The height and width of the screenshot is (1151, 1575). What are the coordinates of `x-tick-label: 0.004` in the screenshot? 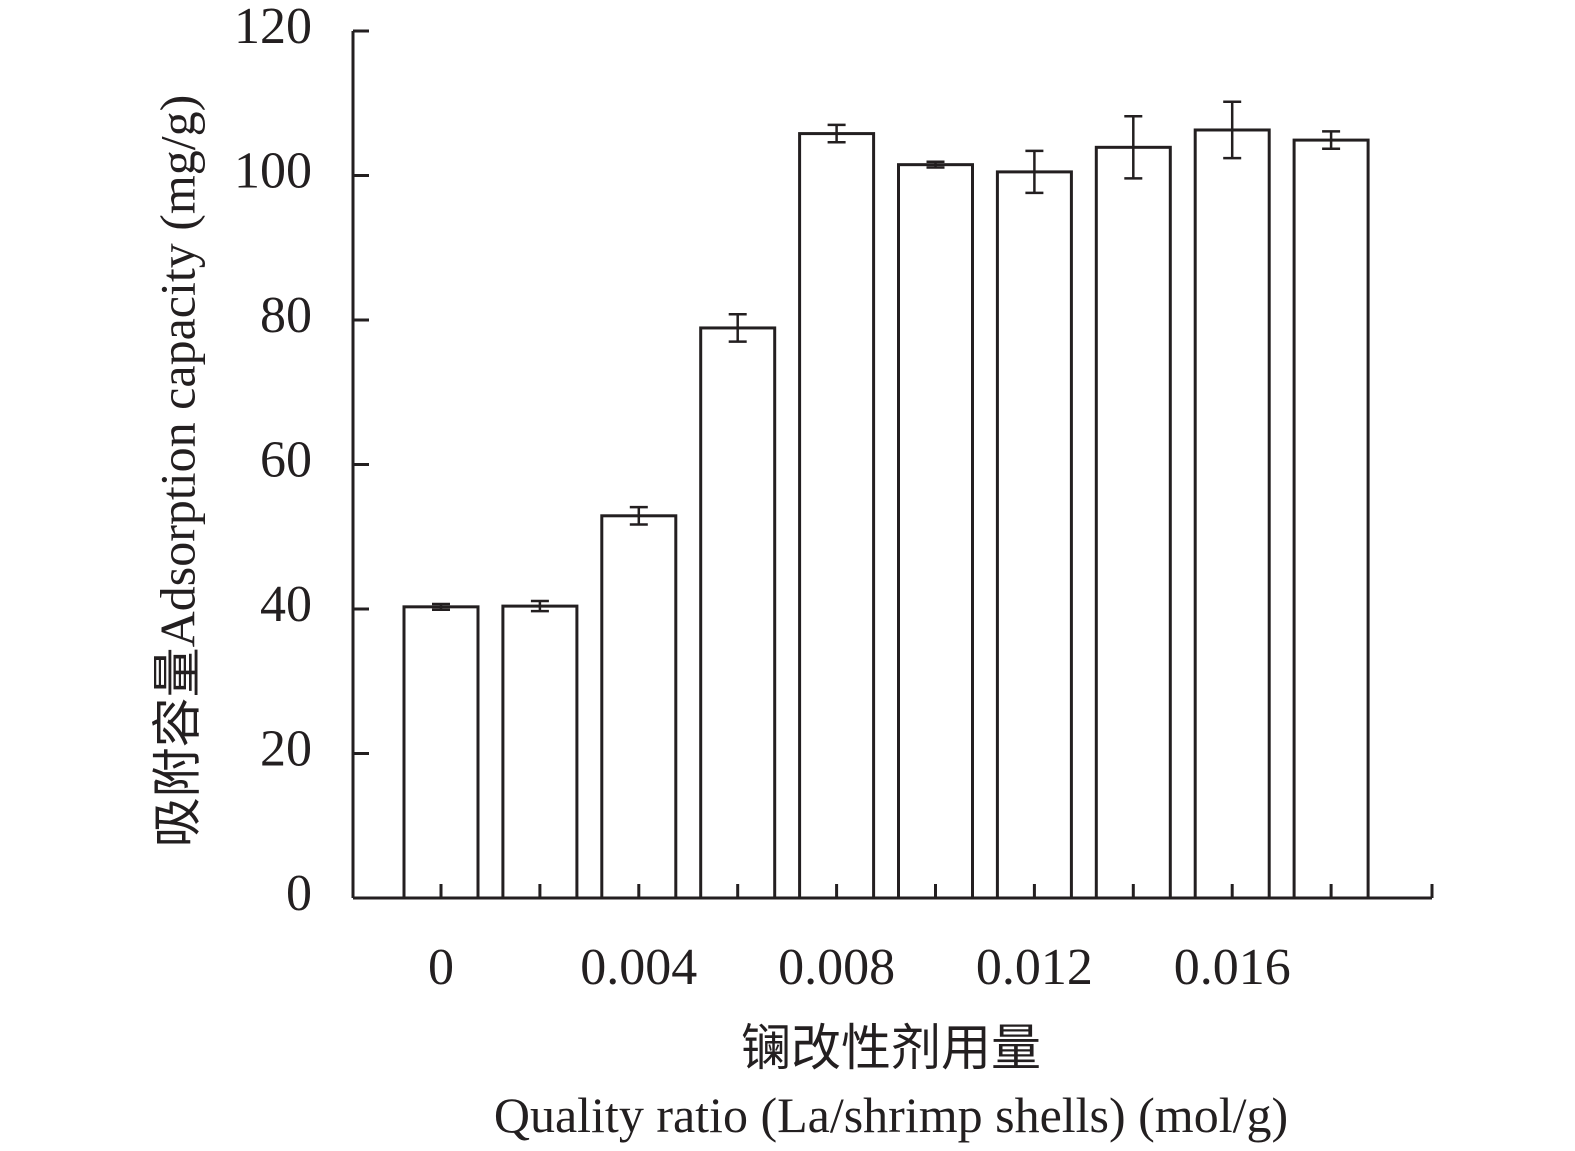 It's located at (638, 967).